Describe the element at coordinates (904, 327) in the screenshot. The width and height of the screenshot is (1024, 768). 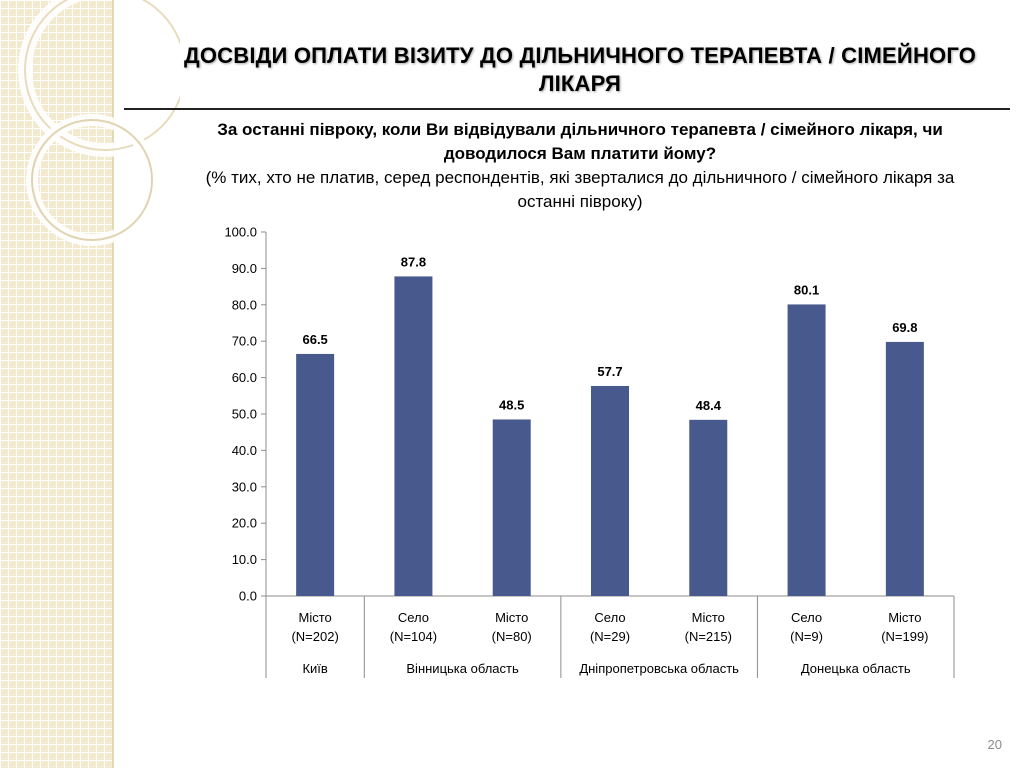
I see `bar-value-label: 69.8` at that location.